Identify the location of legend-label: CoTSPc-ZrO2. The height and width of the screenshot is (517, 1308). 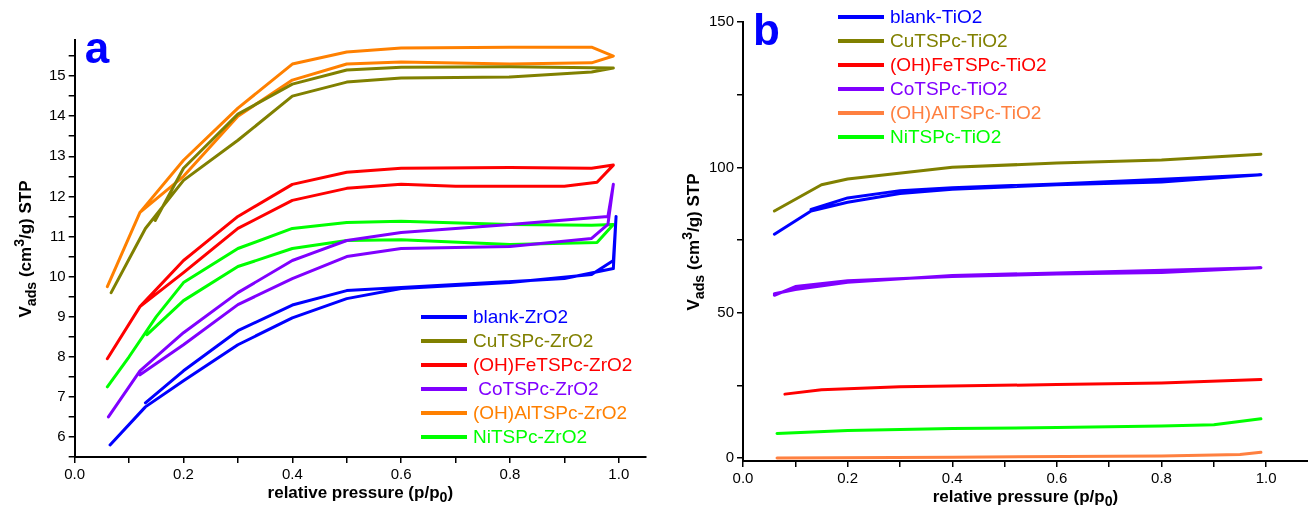
(538, 389).